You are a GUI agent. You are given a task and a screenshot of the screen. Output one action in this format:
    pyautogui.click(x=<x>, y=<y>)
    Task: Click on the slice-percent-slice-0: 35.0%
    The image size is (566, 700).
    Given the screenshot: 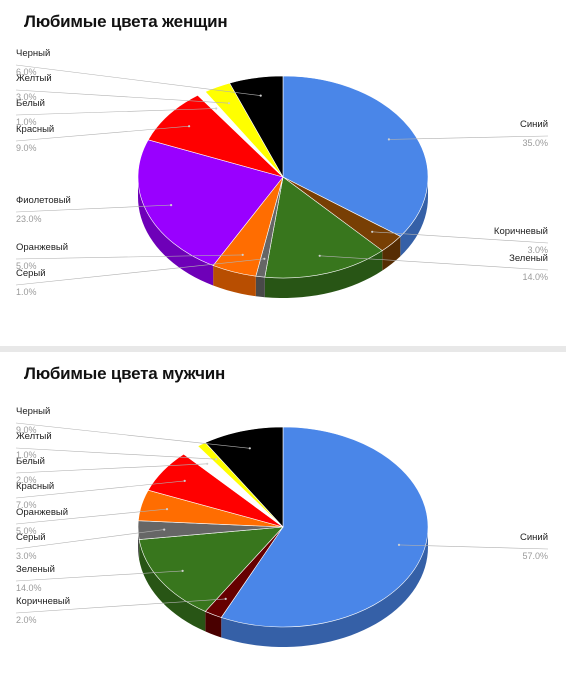 What is the action you would take?
    pyautogui.click(x=535, y=143)
    